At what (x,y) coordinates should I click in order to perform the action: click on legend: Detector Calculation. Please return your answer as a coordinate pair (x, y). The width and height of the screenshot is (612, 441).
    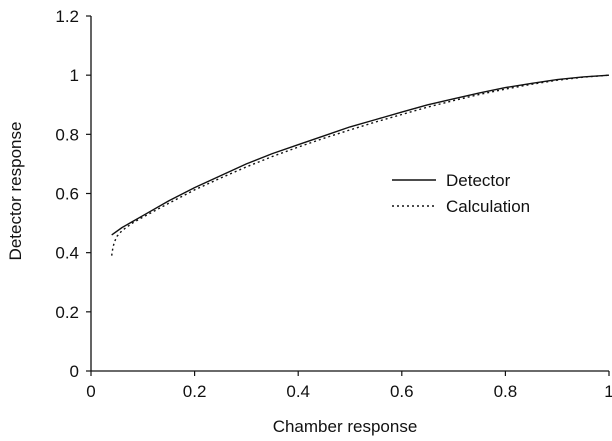
    Looking at the image, I should click on (461, 193).